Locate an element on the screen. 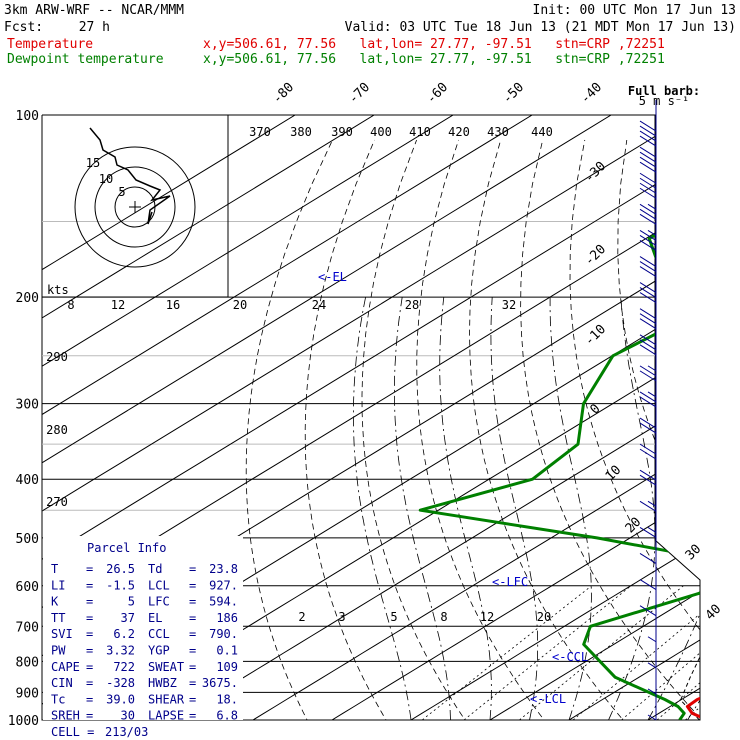 This screenshot has height=740, width=740. theta-label: 290 is located at coordinates (57, 357).